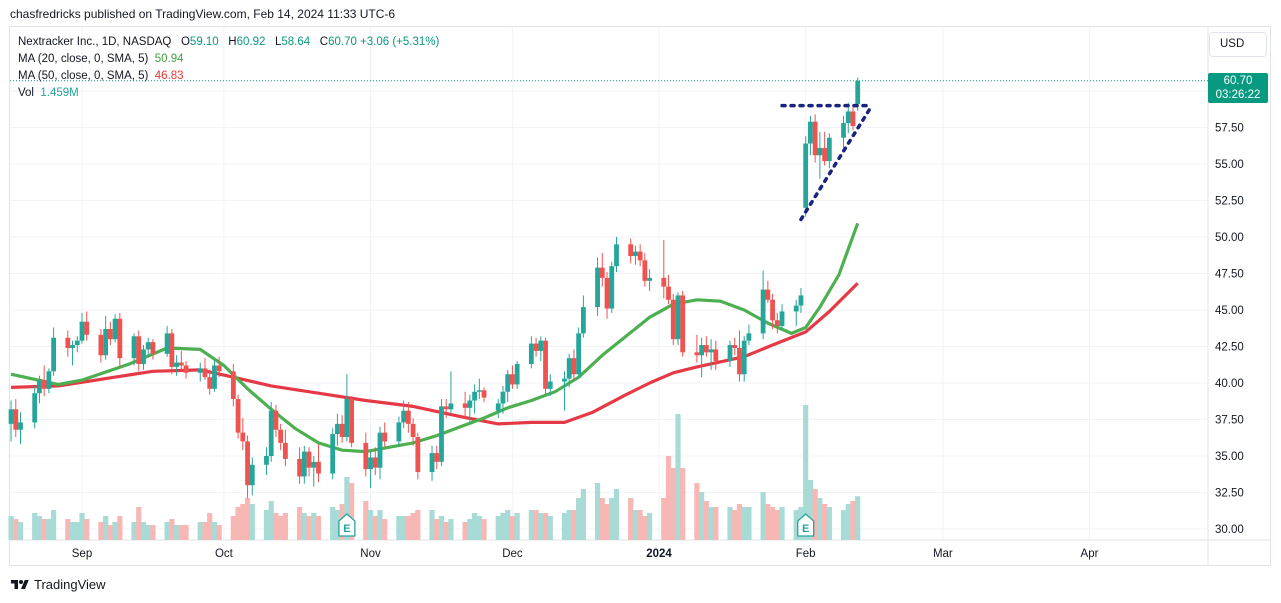  I want to click on support-trendline, so click(836, 162).